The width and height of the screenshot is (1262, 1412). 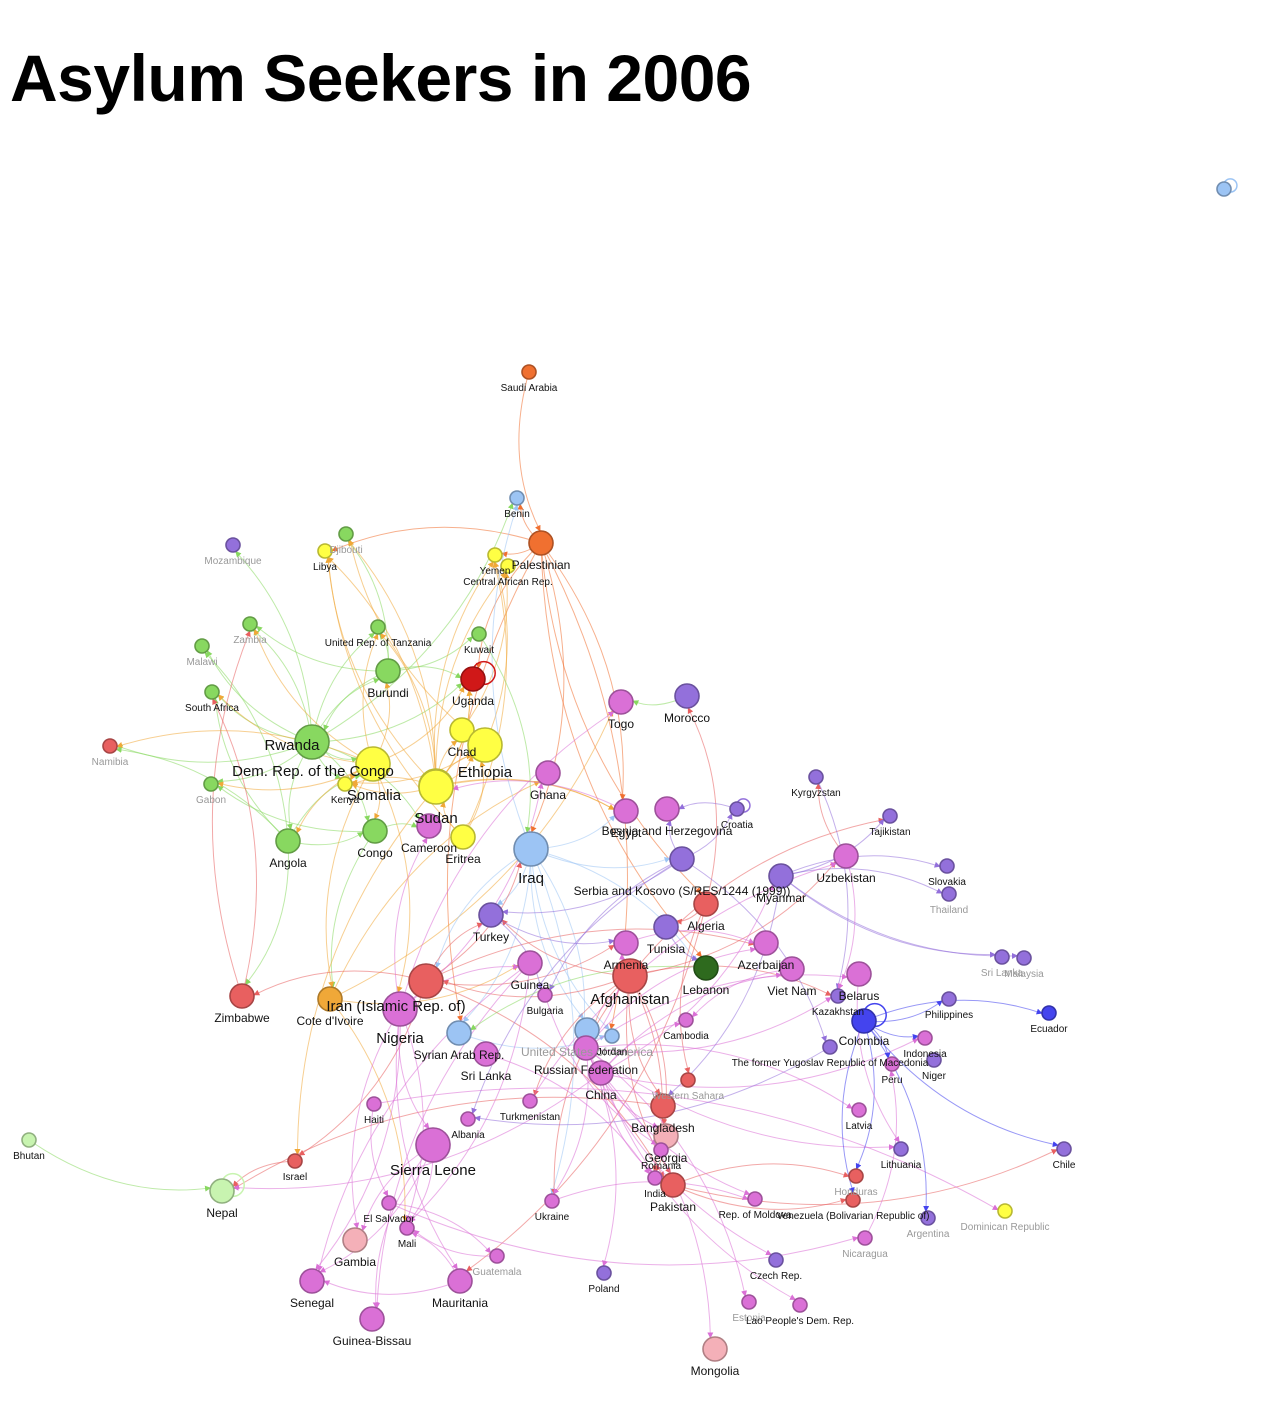 What do you see at coordinates (838, 996) in the screenshot?
I see `node-kazakhstan` at bounding box center [838, 996].